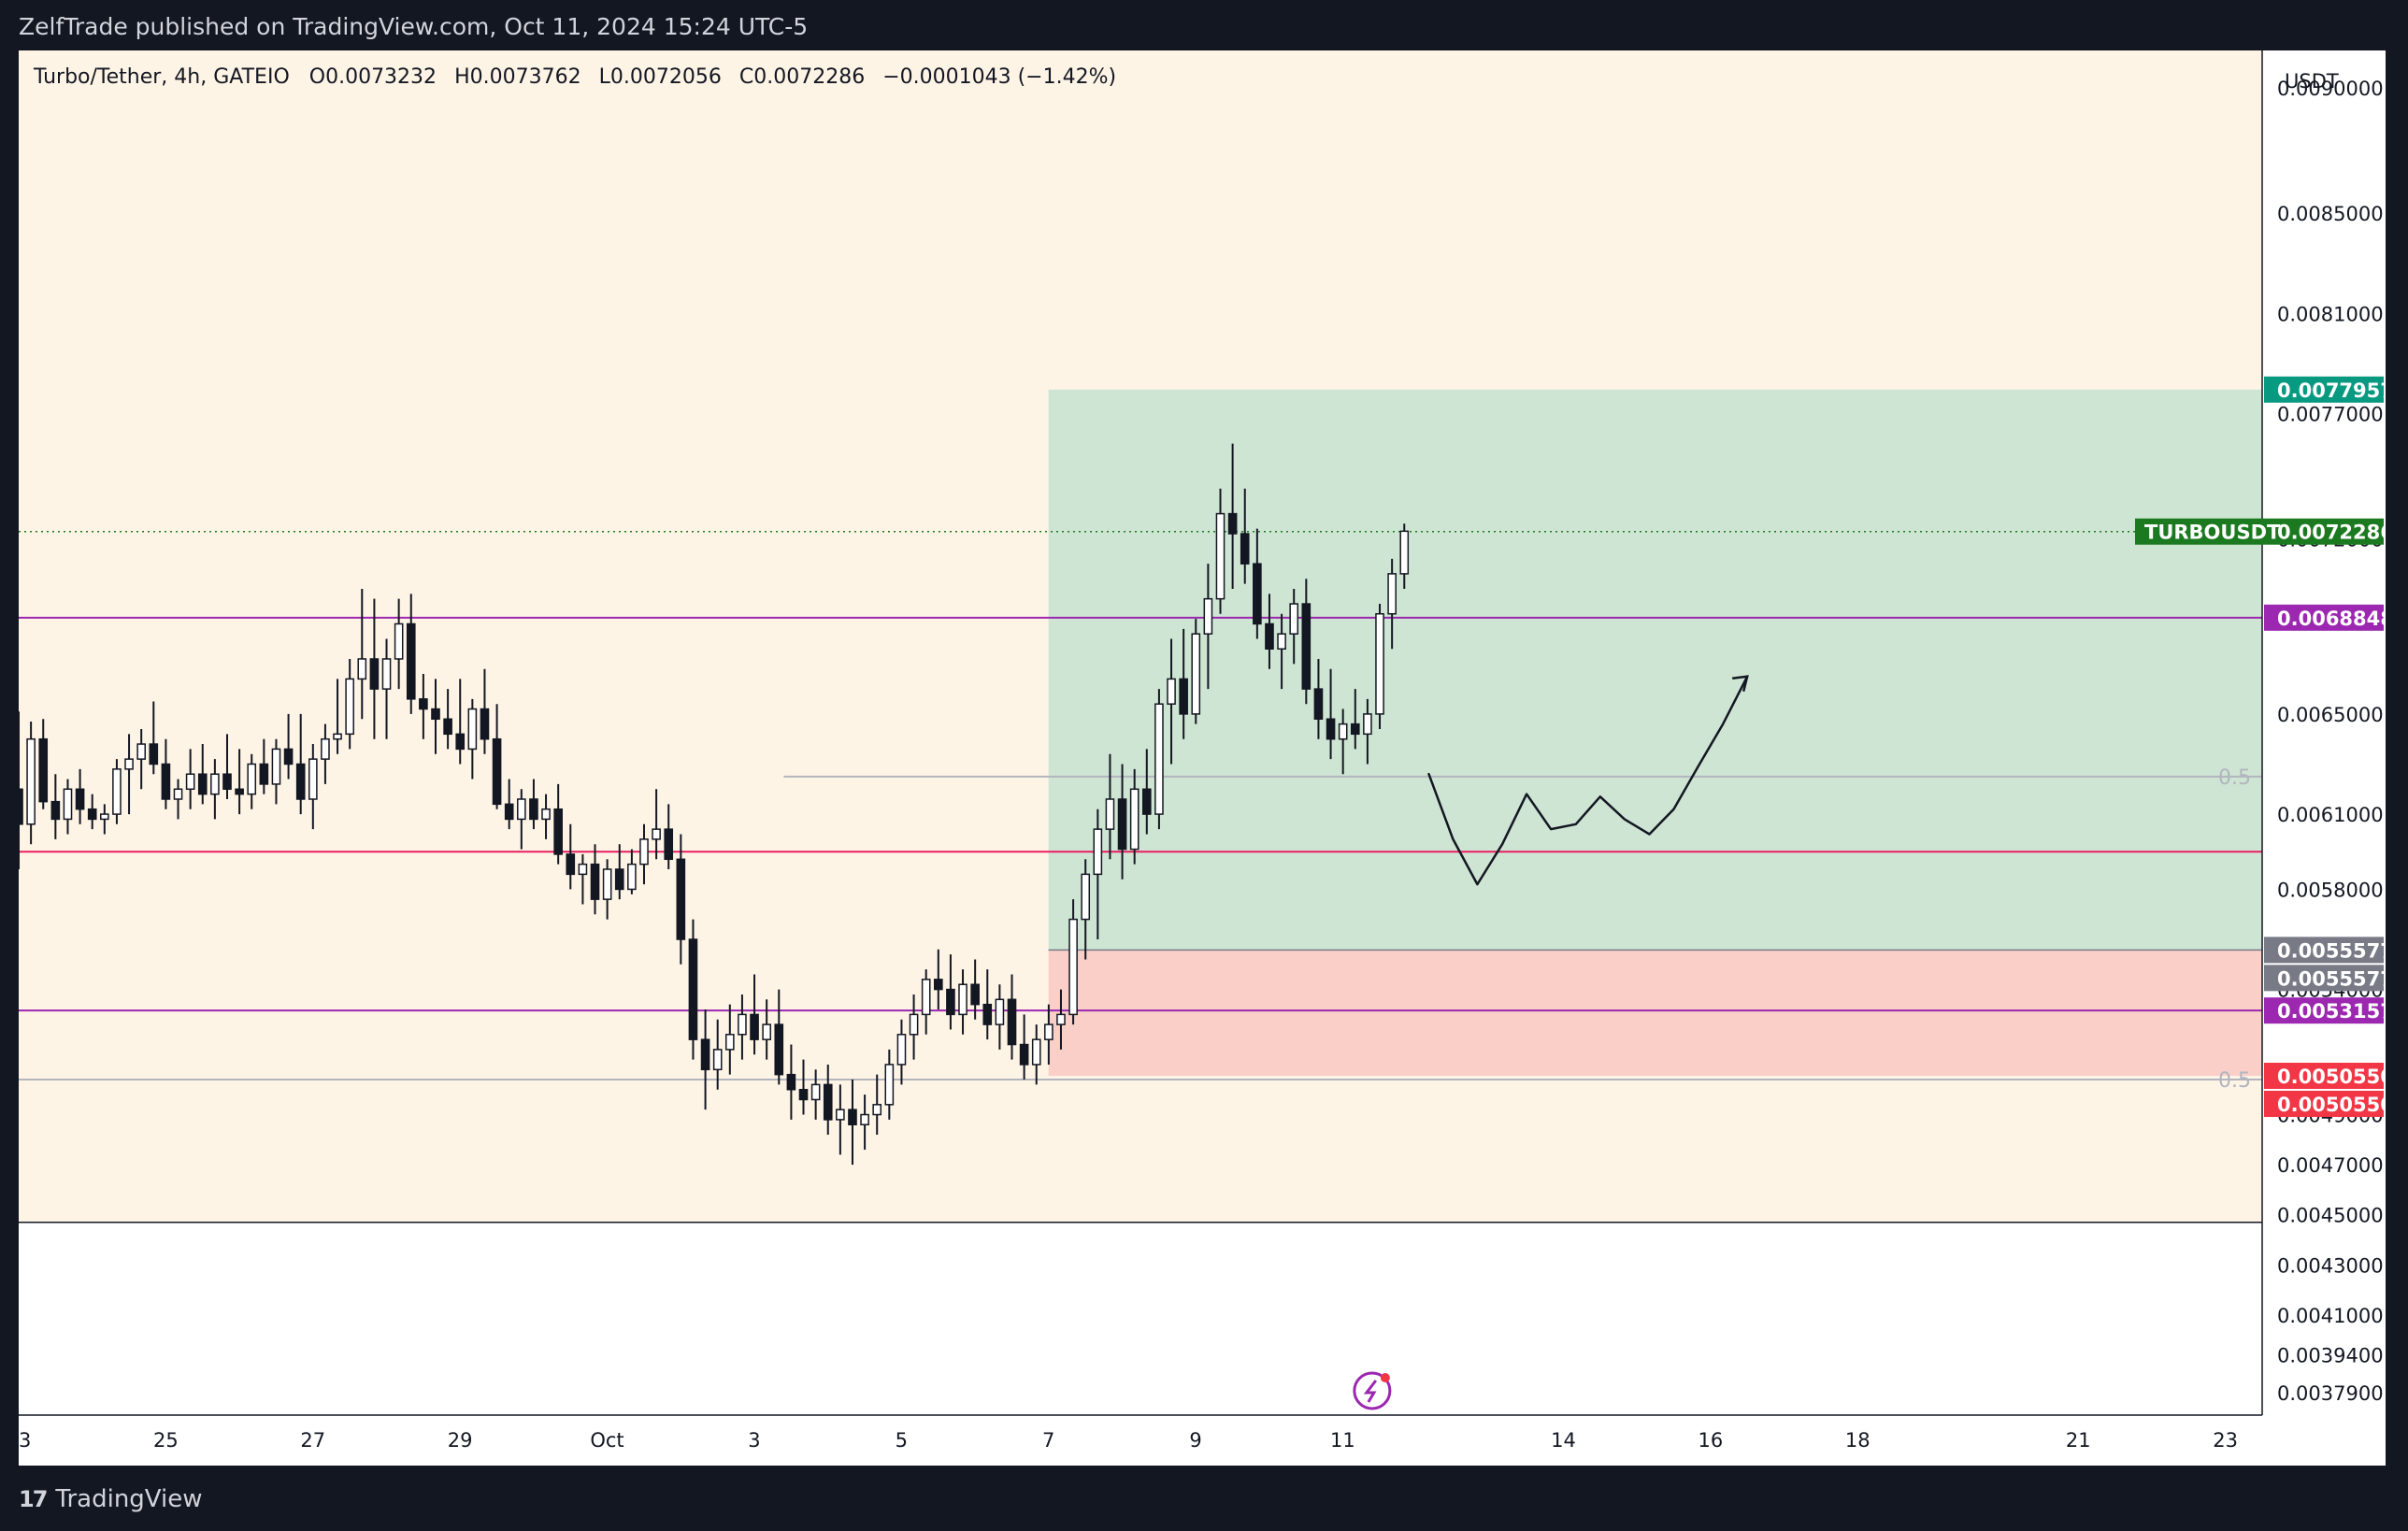  What do you see at coordinates (2330, 314) in the screenshot?
I see `price-tick-label: 0.0081000` at bounding box center [2330, 314].